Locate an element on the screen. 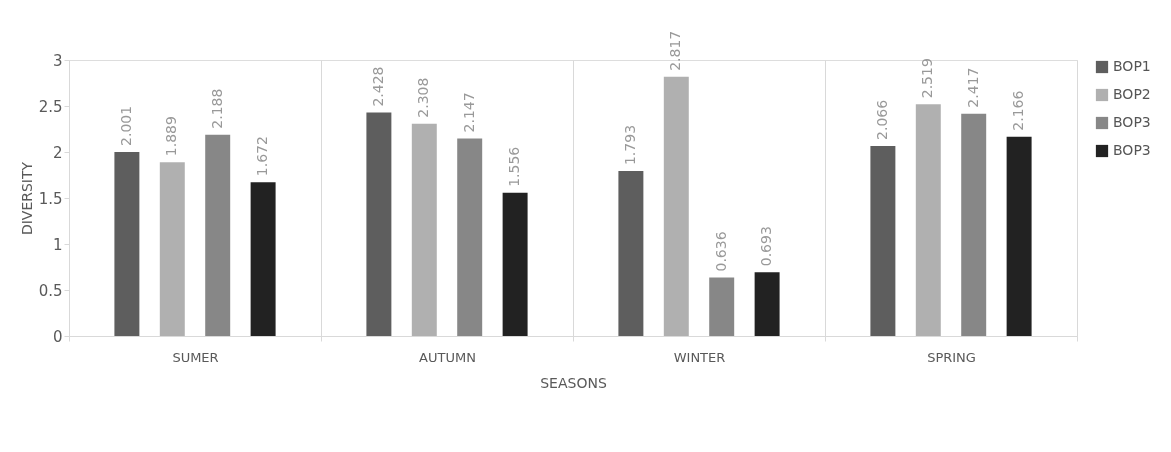 This screenshot has width=1171, height=452. x-axis-title: SEASONS is located at coordinates (573, 382).